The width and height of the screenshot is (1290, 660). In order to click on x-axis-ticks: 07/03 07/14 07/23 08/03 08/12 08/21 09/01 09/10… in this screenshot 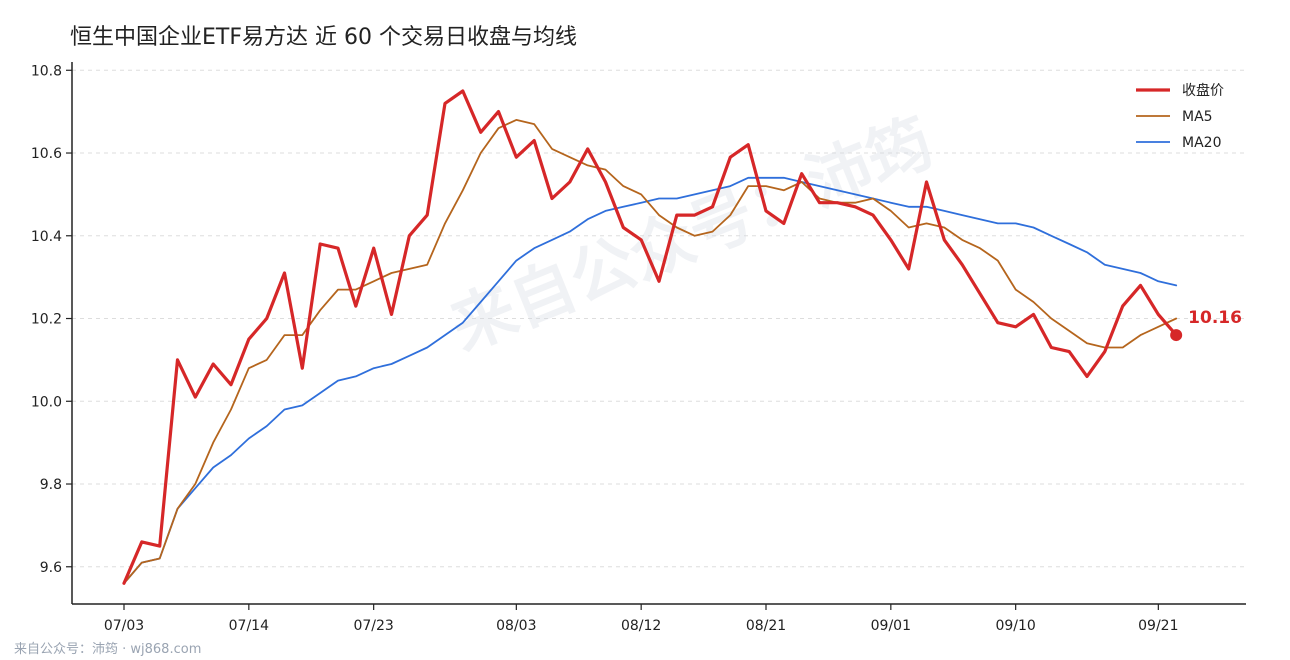, I will do `click(641, 619)`.